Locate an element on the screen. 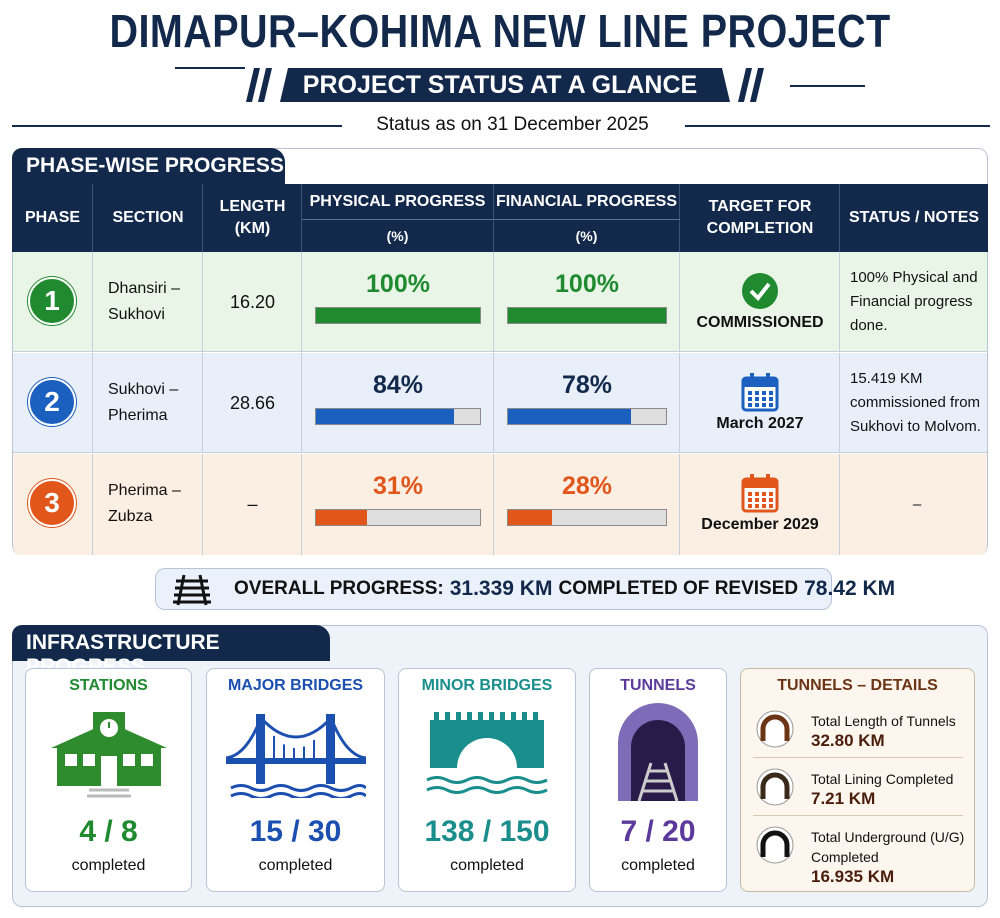  culvert-icon is located at coordinates (487, 753).